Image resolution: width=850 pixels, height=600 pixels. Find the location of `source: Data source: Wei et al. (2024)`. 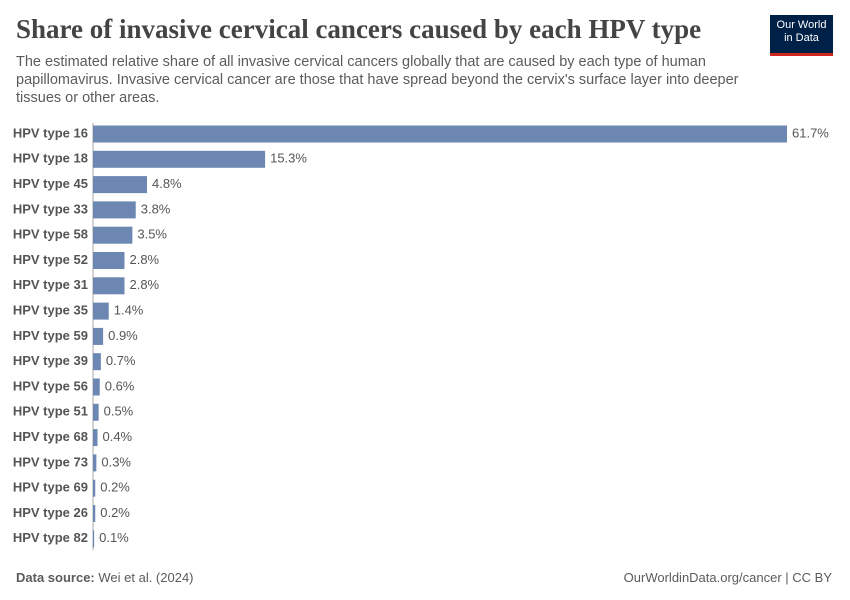

source: Data source: Wei et al. (2024) is located at coordinates (105, 577).